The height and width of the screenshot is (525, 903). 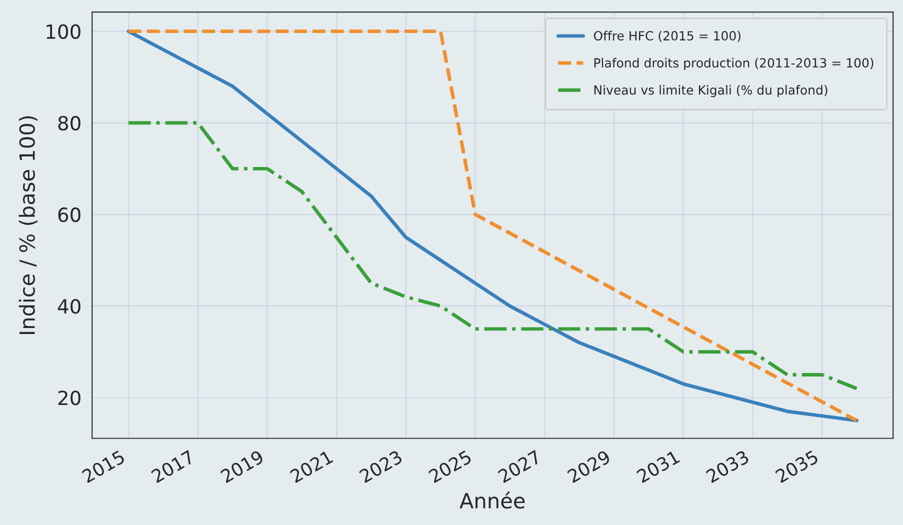 I want to click on legend-label: Niveau vs limite Kigali (% du plafond), so click(x=711, y=91).